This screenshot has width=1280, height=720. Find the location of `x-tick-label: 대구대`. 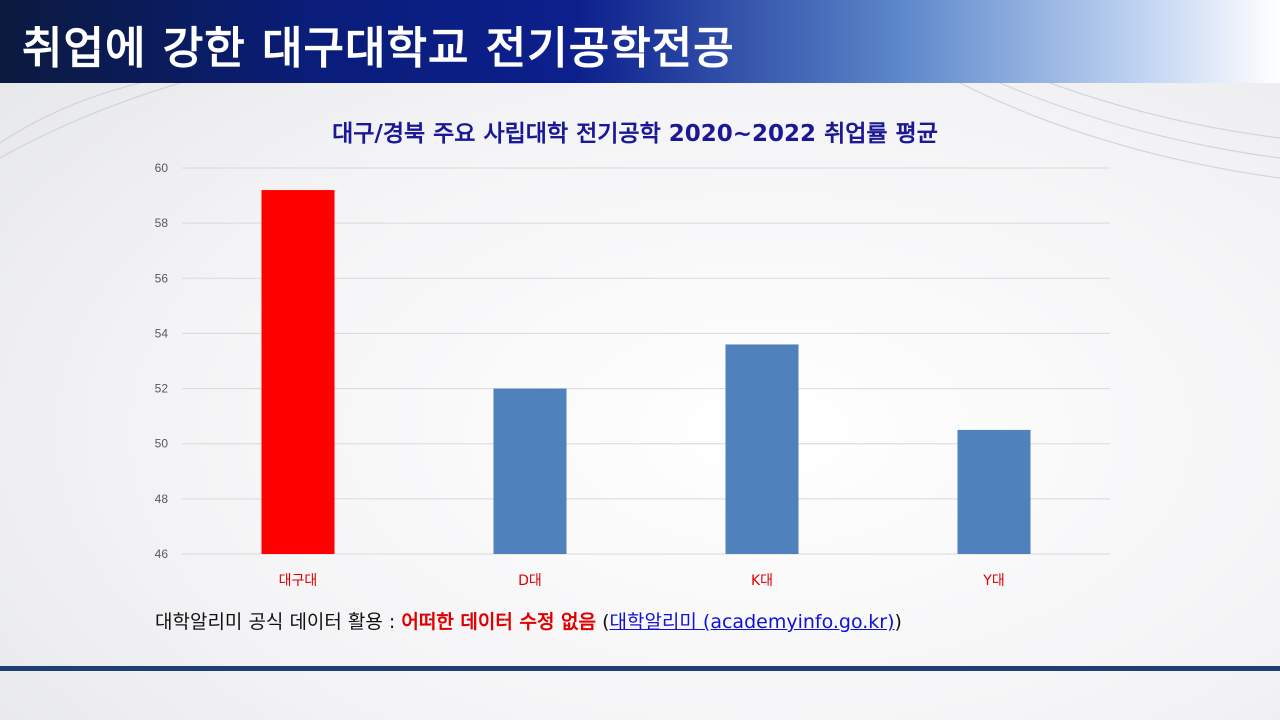

x-tick-label: 대구대 is located at coordinates (298, 581).